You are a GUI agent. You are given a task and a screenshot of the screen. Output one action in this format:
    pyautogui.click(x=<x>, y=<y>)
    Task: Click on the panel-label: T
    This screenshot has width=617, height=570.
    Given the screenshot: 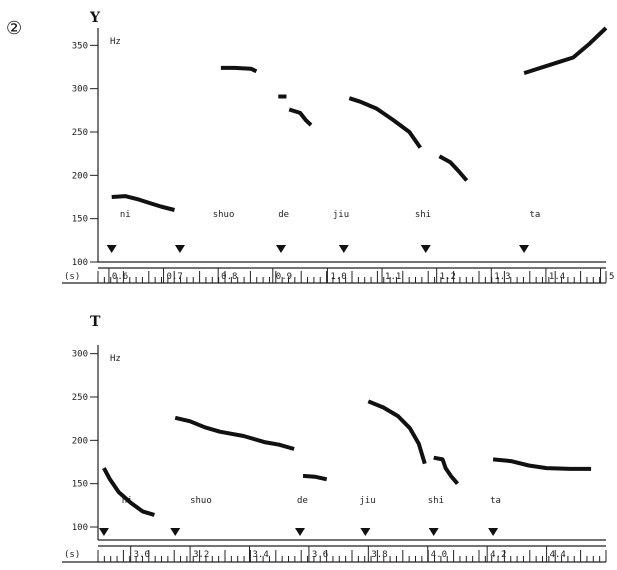 What is the action you would take?
    pyautogui.click(x=95, y=322)
    